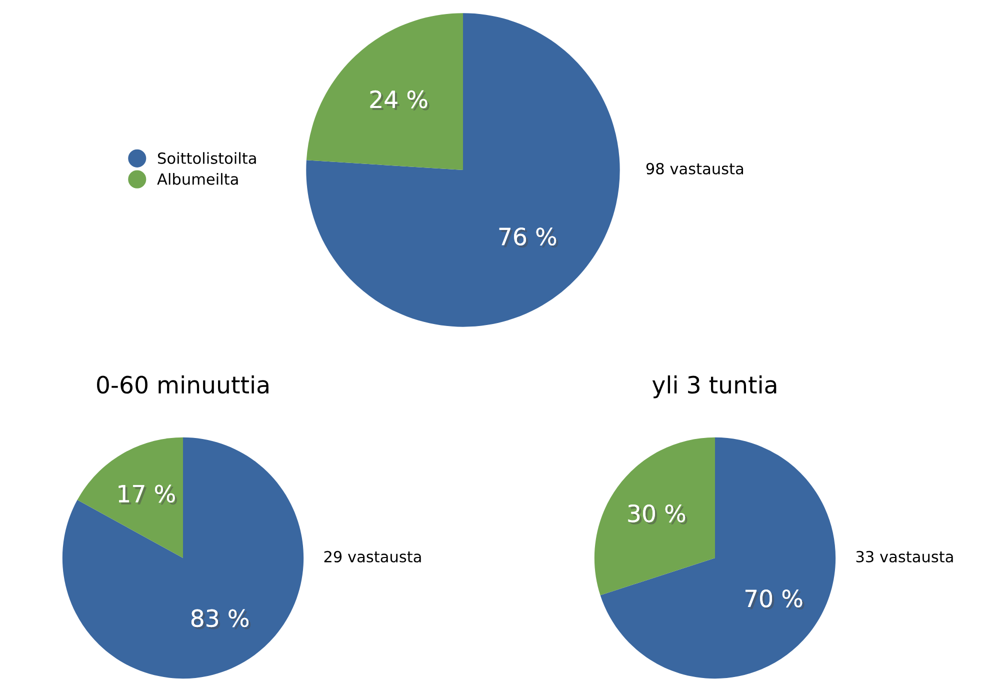 The width and height of the screenshot is (988, 686). I want to click on legend-label: Soittolistoilta, so click(207, 158).